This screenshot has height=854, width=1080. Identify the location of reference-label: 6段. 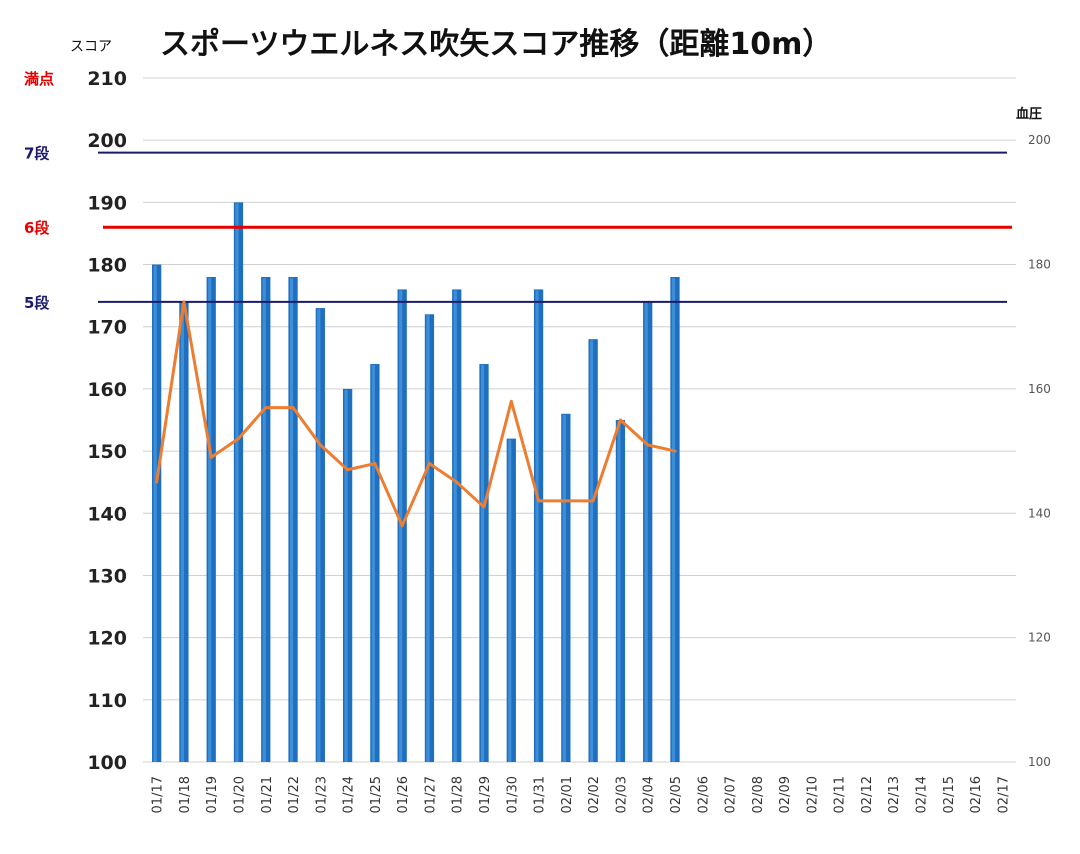
(36, 228).